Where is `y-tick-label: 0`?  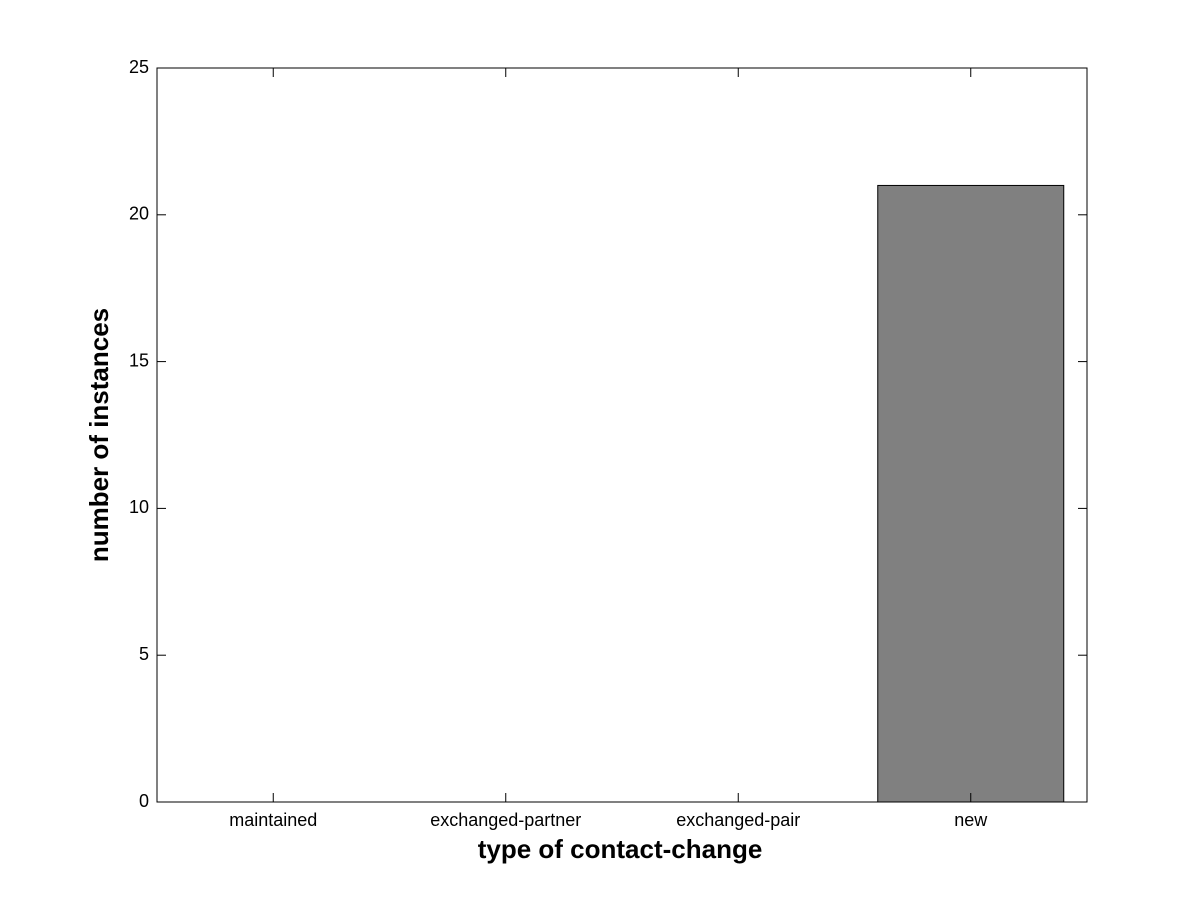
y-tick-label: 0 is located at coordinates (144, 801).